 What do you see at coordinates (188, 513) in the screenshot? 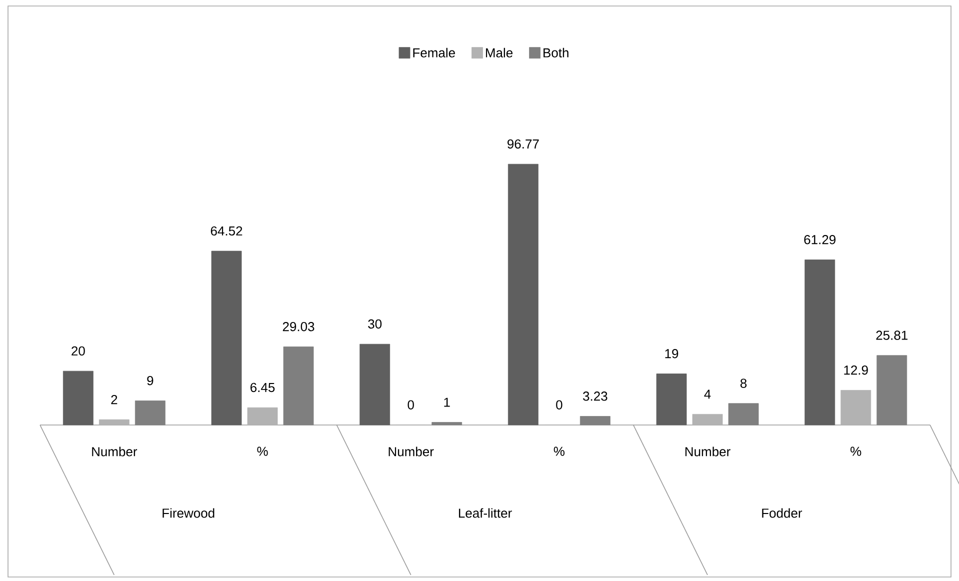
I see `text: Firewood` at bounding box center [188, 513].